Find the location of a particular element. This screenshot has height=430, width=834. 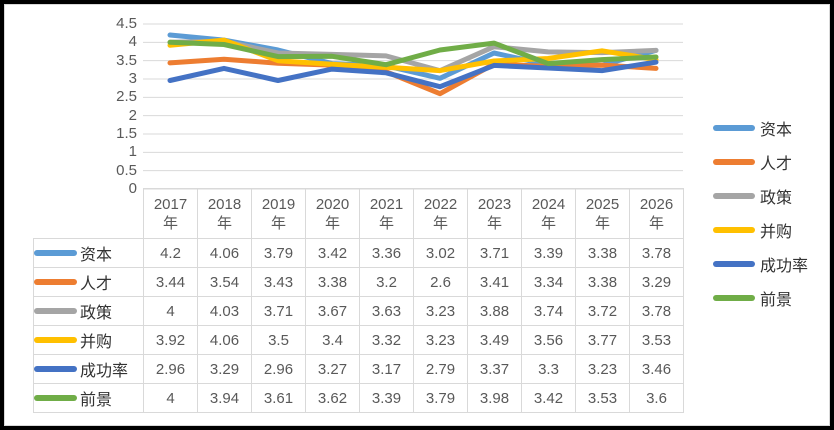

table-value-cell: 3.78 is located at coordinates (656, 311).